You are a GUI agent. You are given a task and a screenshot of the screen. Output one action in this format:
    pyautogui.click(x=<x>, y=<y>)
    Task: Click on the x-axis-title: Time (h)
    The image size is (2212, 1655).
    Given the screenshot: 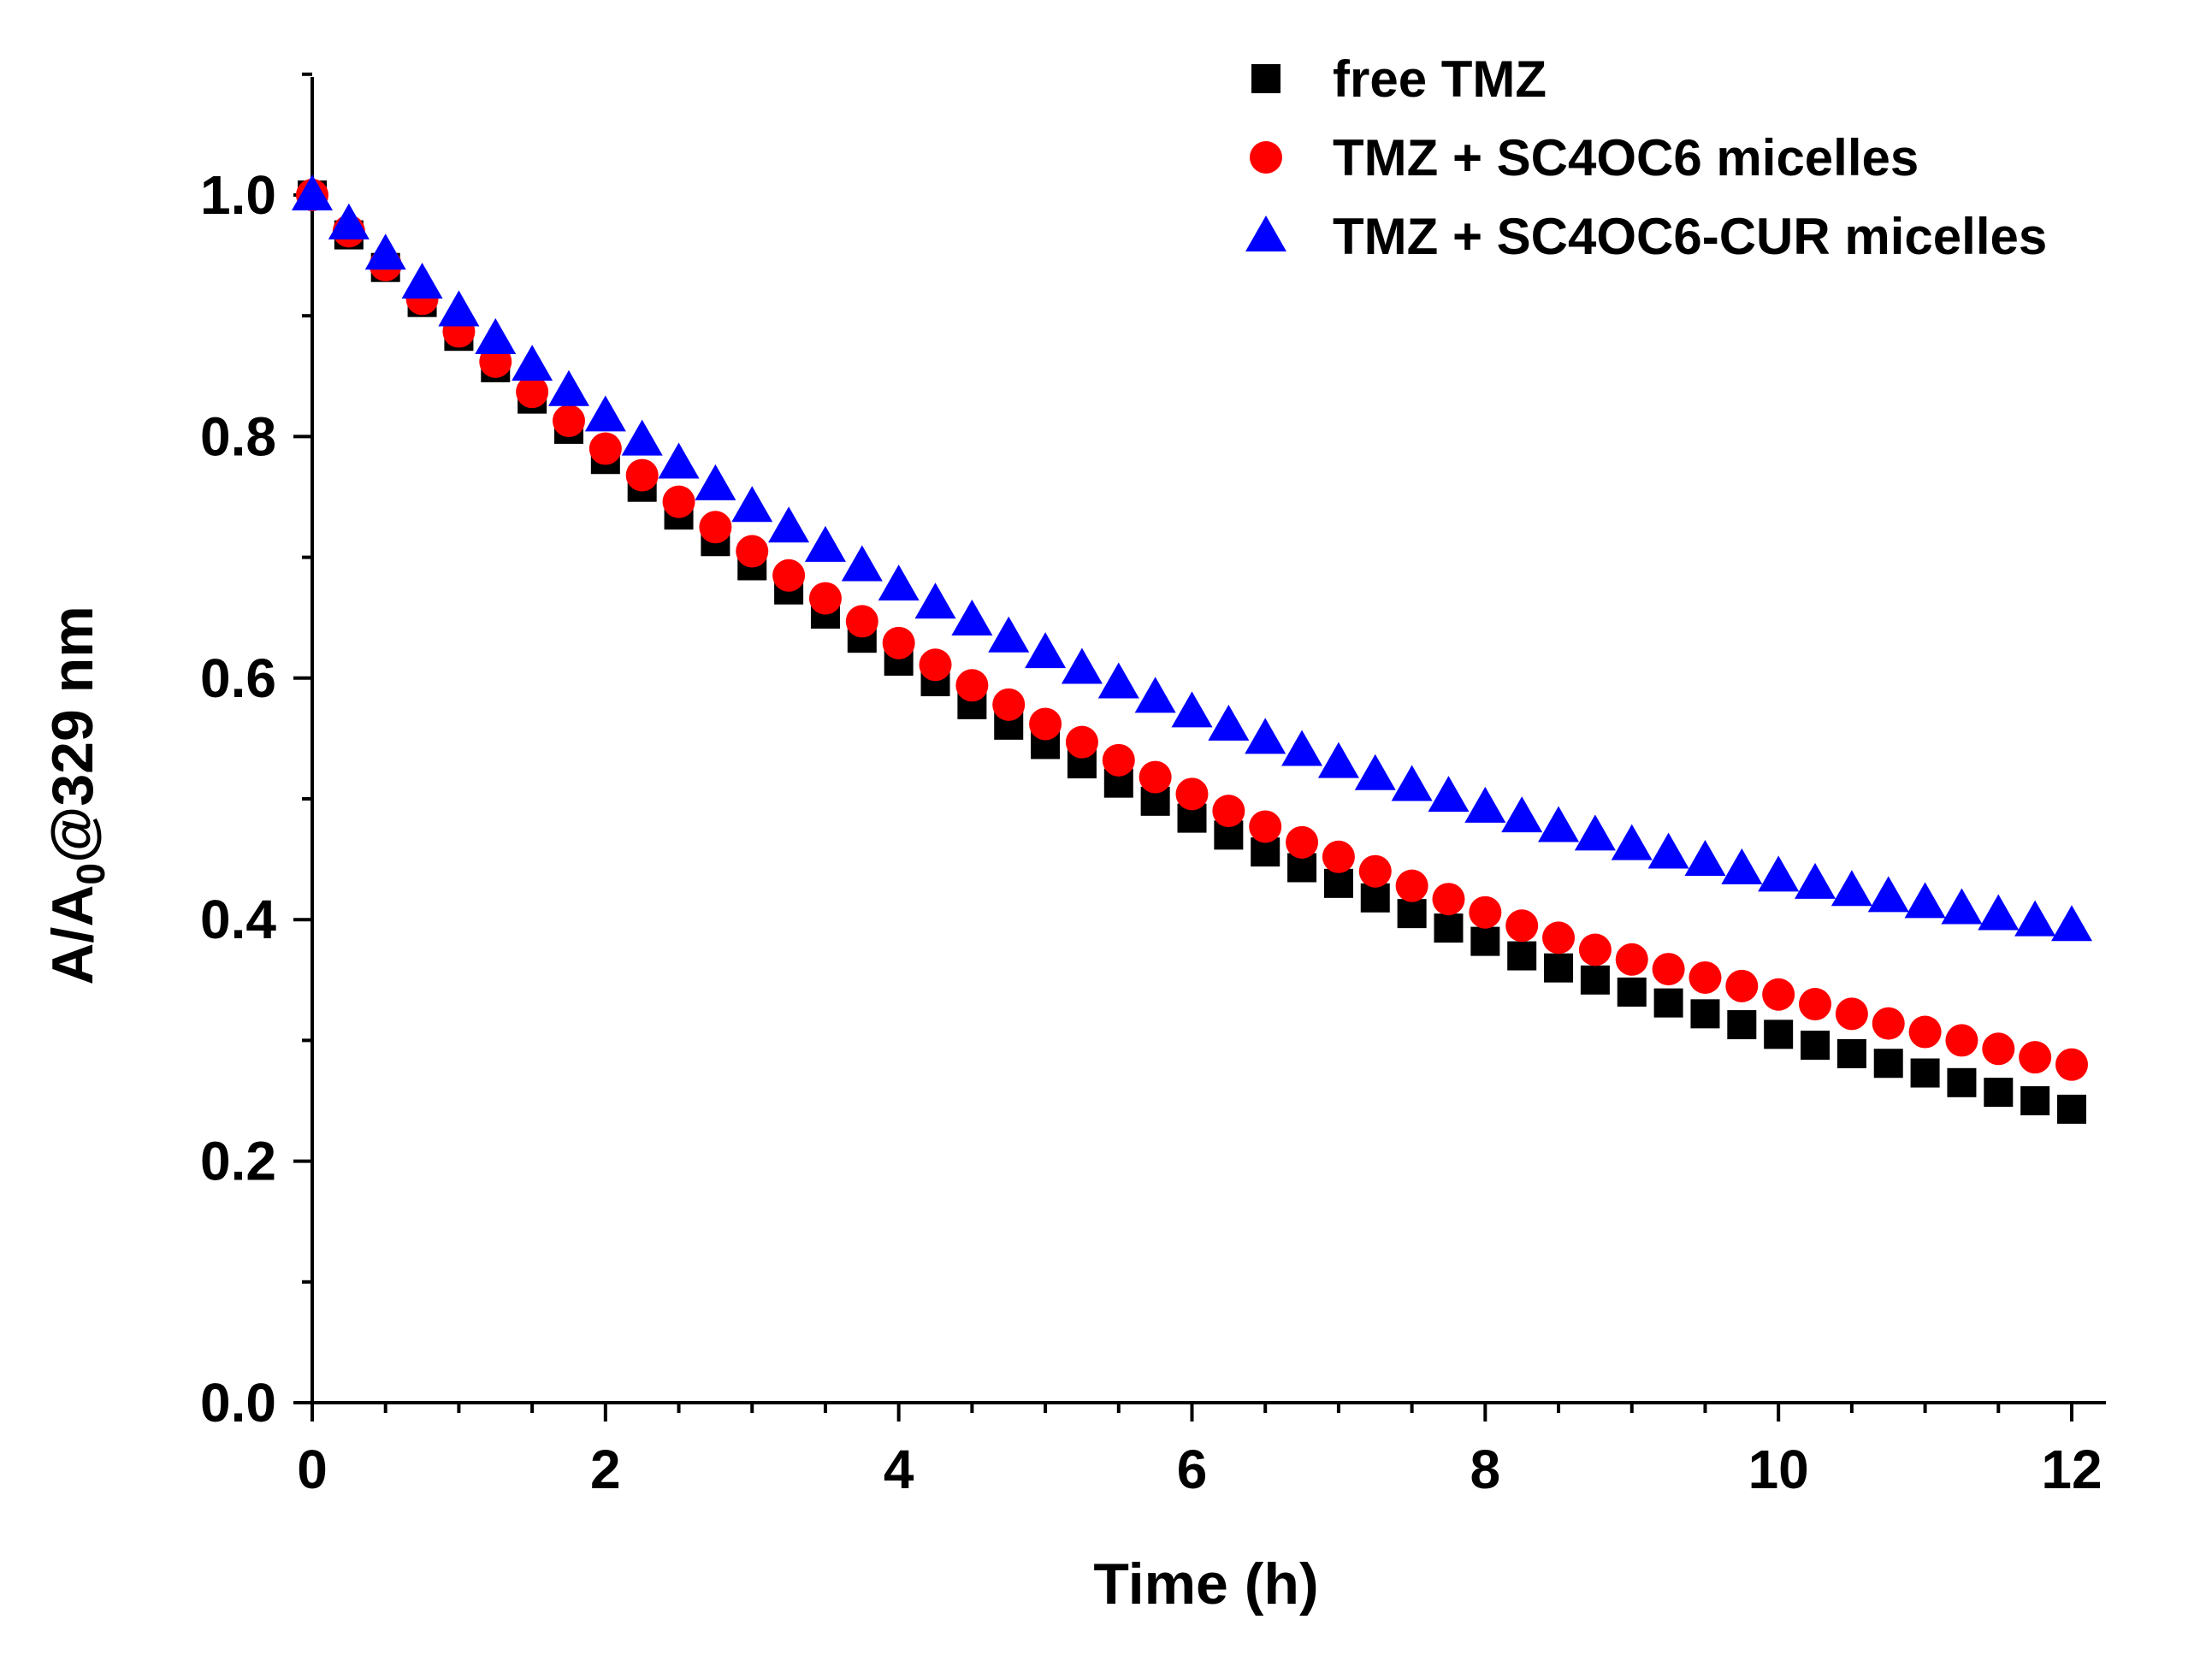 What is the action you would take?
    pyautogui.click(x=1205, y=1584)
    